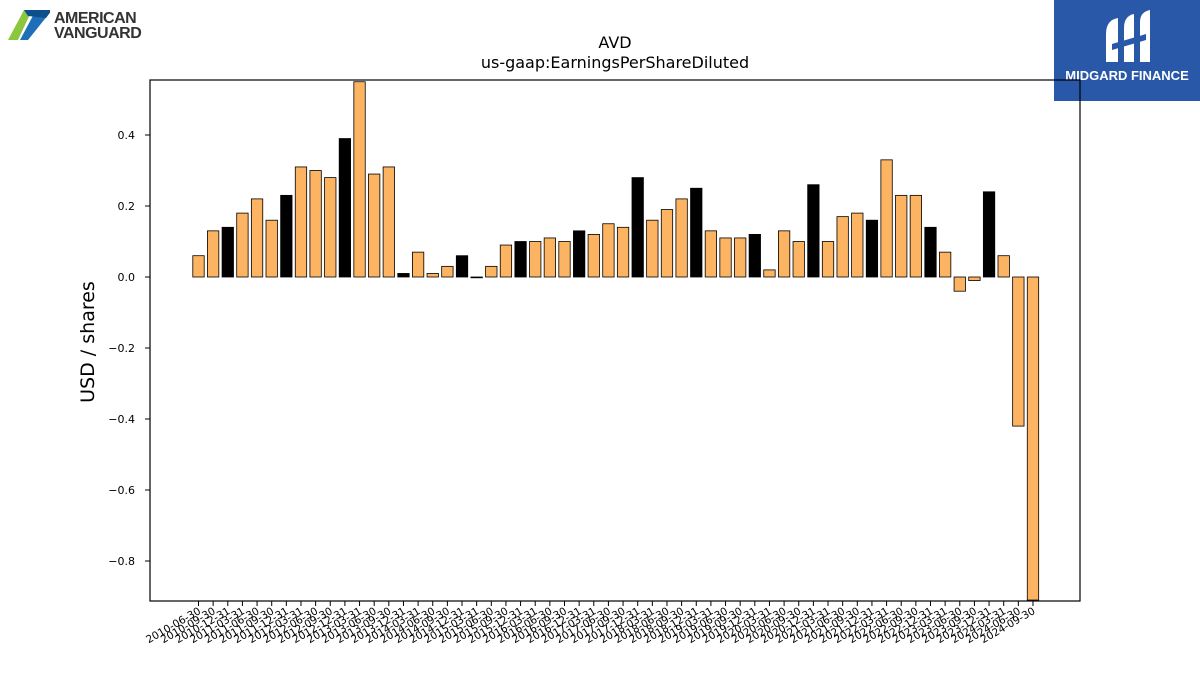 The image size is (1200, 675). What do you see at coordinates (121, 348) in the screenshot?
I see `y-tick-label: −0.2` at bounding box center [121, 348].